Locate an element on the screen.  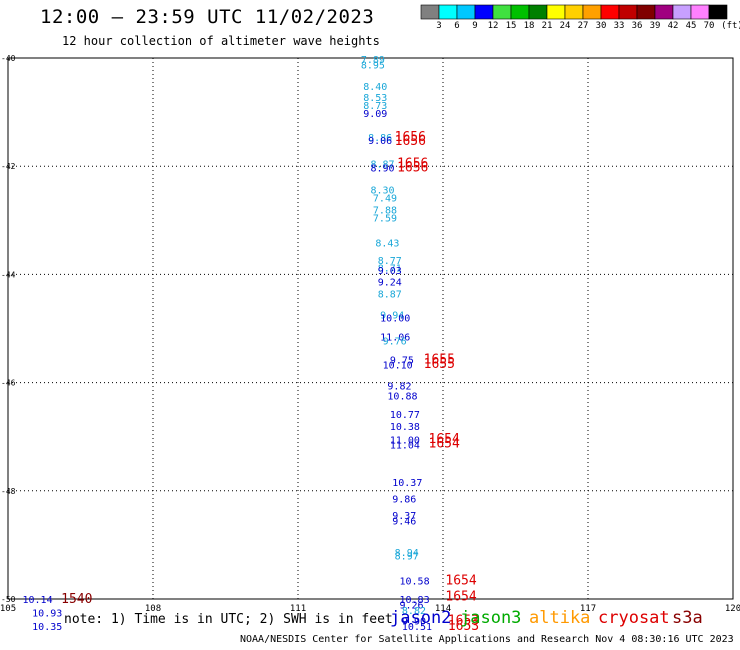
wave-height-value: 7.59 is located at coordinates (385, 219).